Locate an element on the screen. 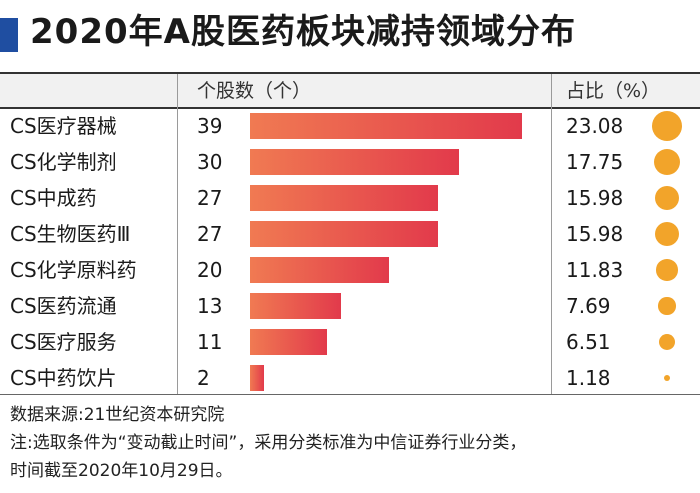 This screenshot has width=700, height=493. share-label: 17.75 is located at coordinates (595, 162).